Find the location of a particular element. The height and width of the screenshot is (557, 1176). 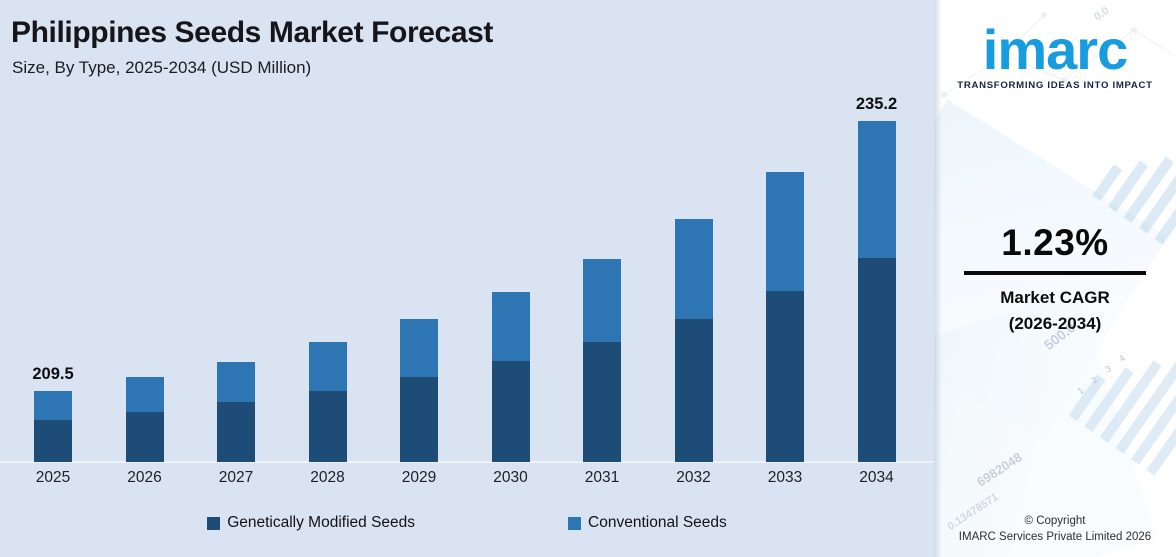

stacked-bar-2033 is located at coordinates (785, 317).